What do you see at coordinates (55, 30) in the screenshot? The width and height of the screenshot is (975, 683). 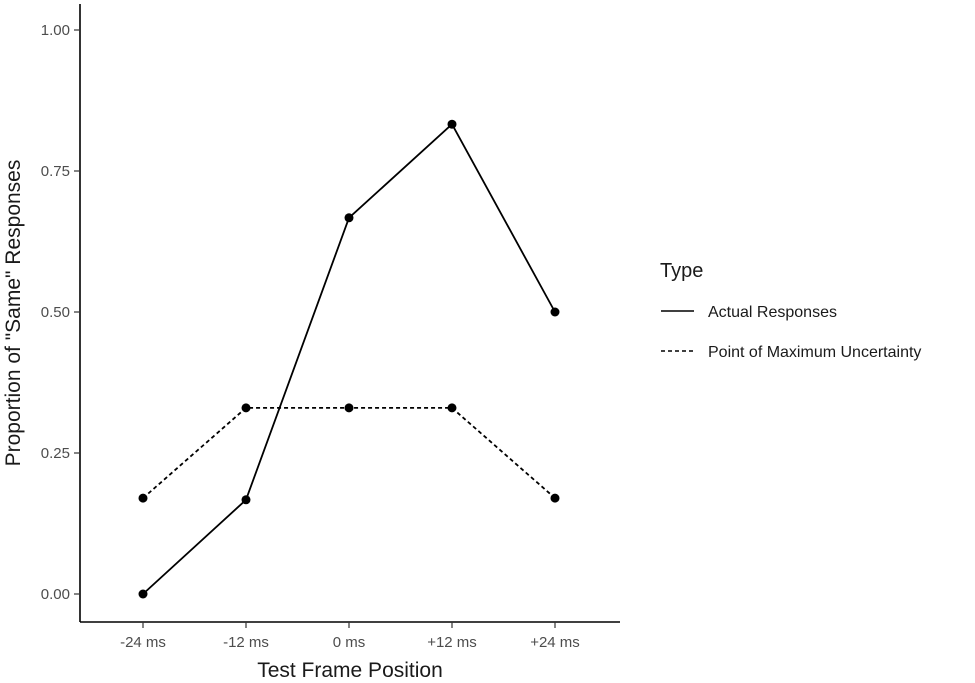 I see `y-tick-label: 1.00` at bounding box center [55, 30].